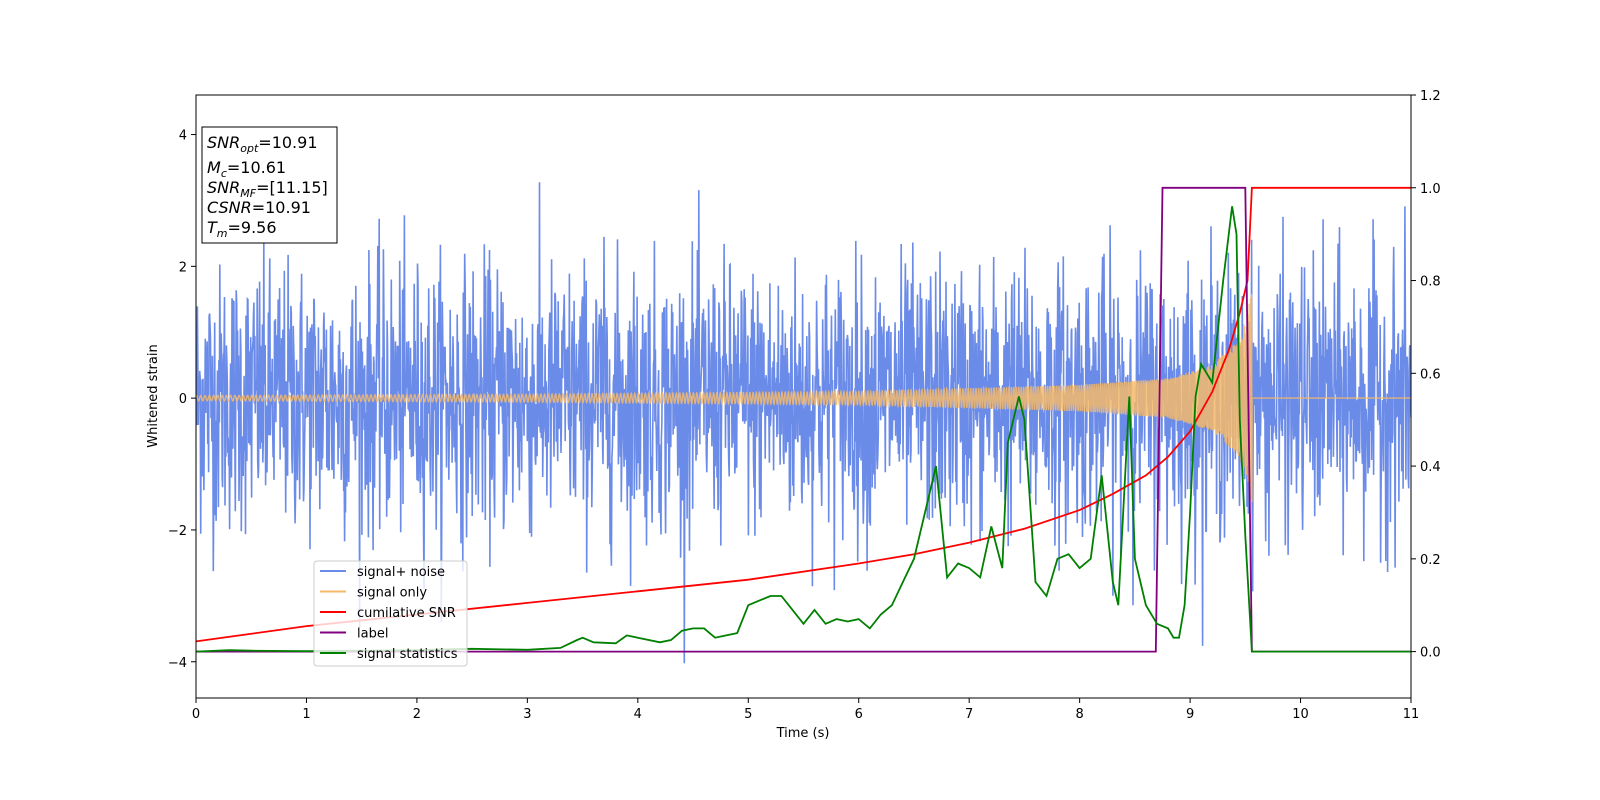 The width and height of the screenshot is (1600, 800). I want to click on y-tick-label: −4, so click(177, 663).